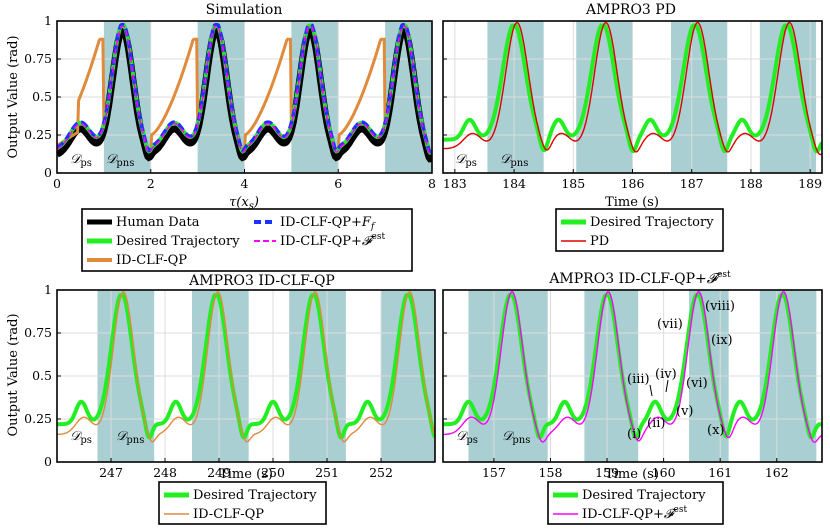  What do you see at coordinates (455, 183) in the screenshot?
I see `x-tick-label: 183` at bounding box center [455, 183].